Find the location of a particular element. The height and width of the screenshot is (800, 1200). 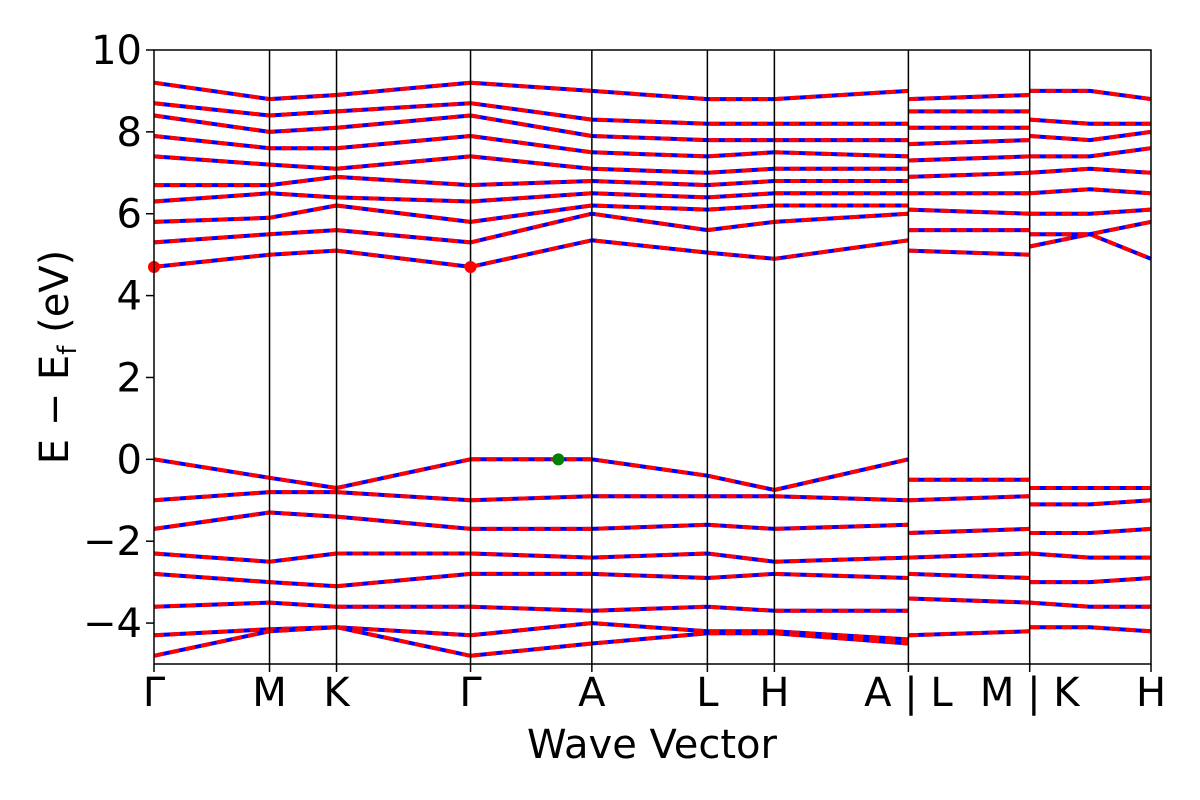

x-tick-label: M | K is located at coordinates (1030, 693).